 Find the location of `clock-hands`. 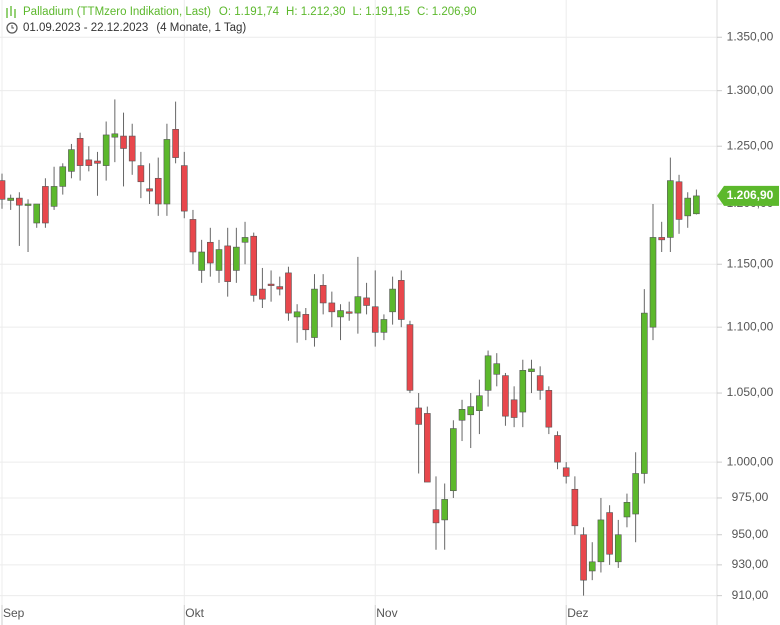

clock-hands is located at coordinates (12, 27).